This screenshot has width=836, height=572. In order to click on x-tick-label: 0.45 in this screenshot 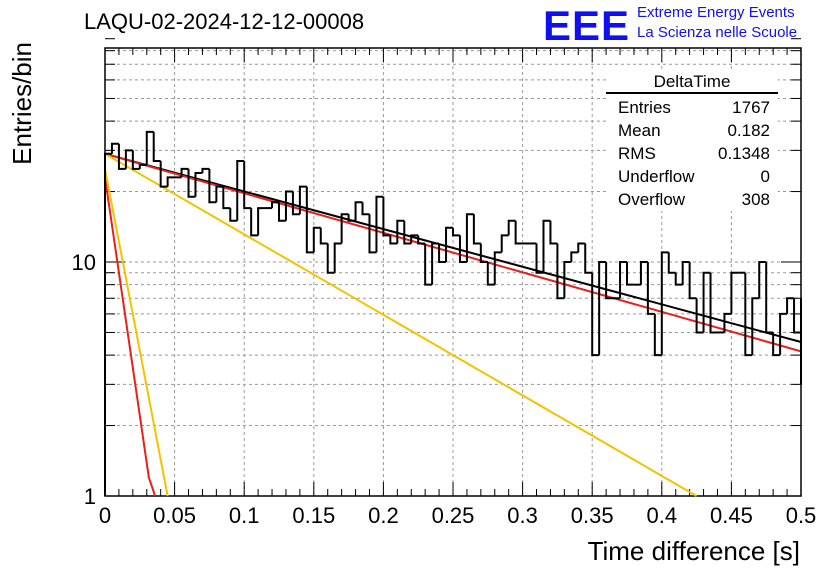, I will do `click(731, 515)`.